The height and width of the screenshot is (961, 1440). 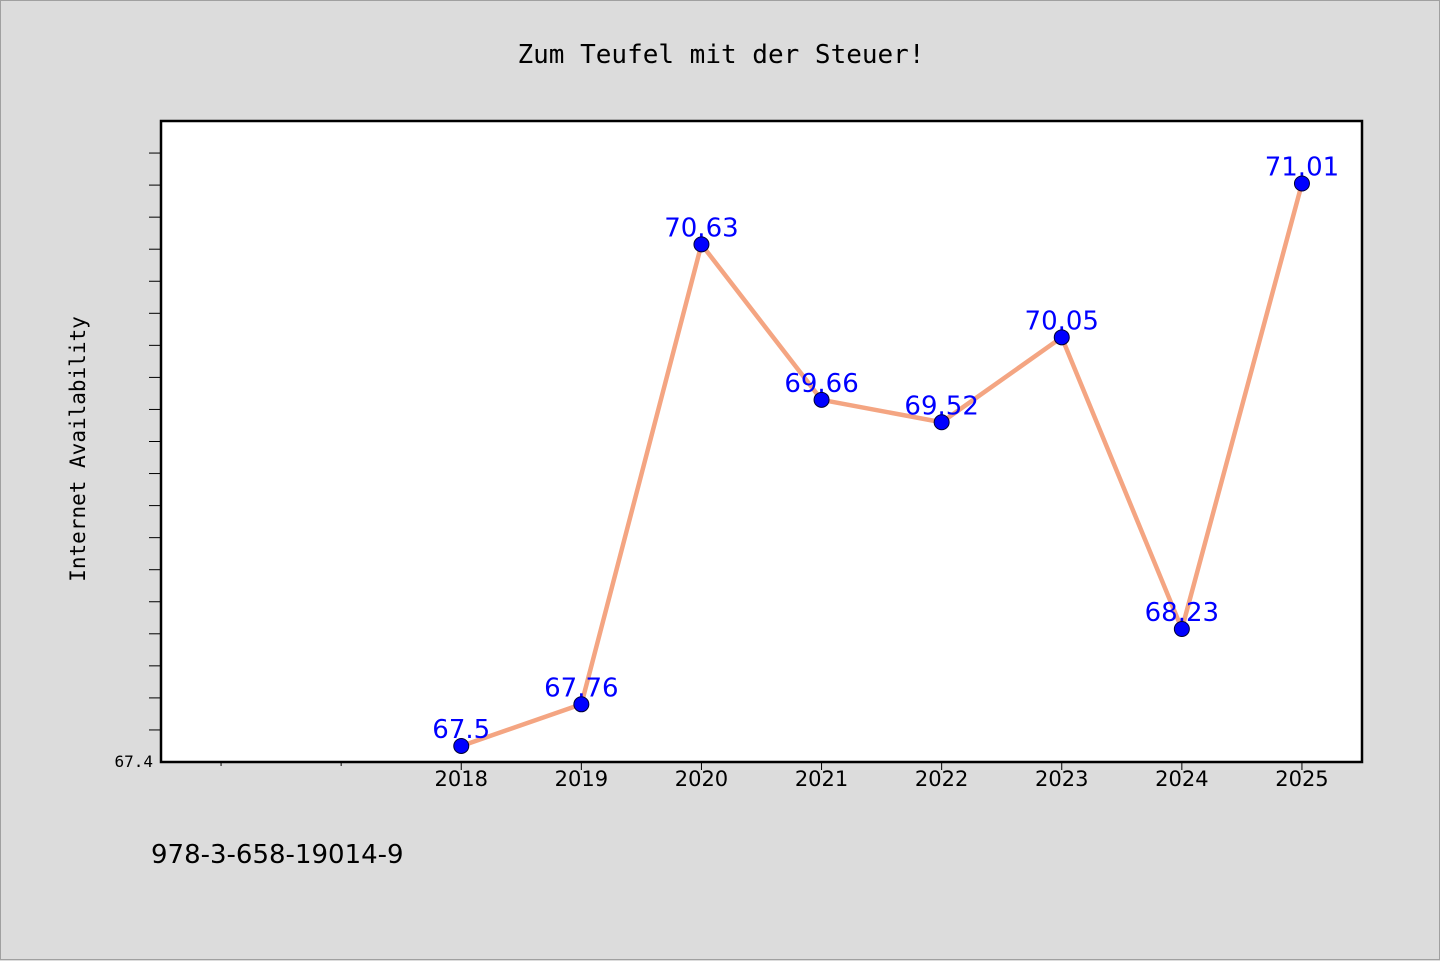 I want to click on x-tick-label: 2023, so click(x=1061, y=779).